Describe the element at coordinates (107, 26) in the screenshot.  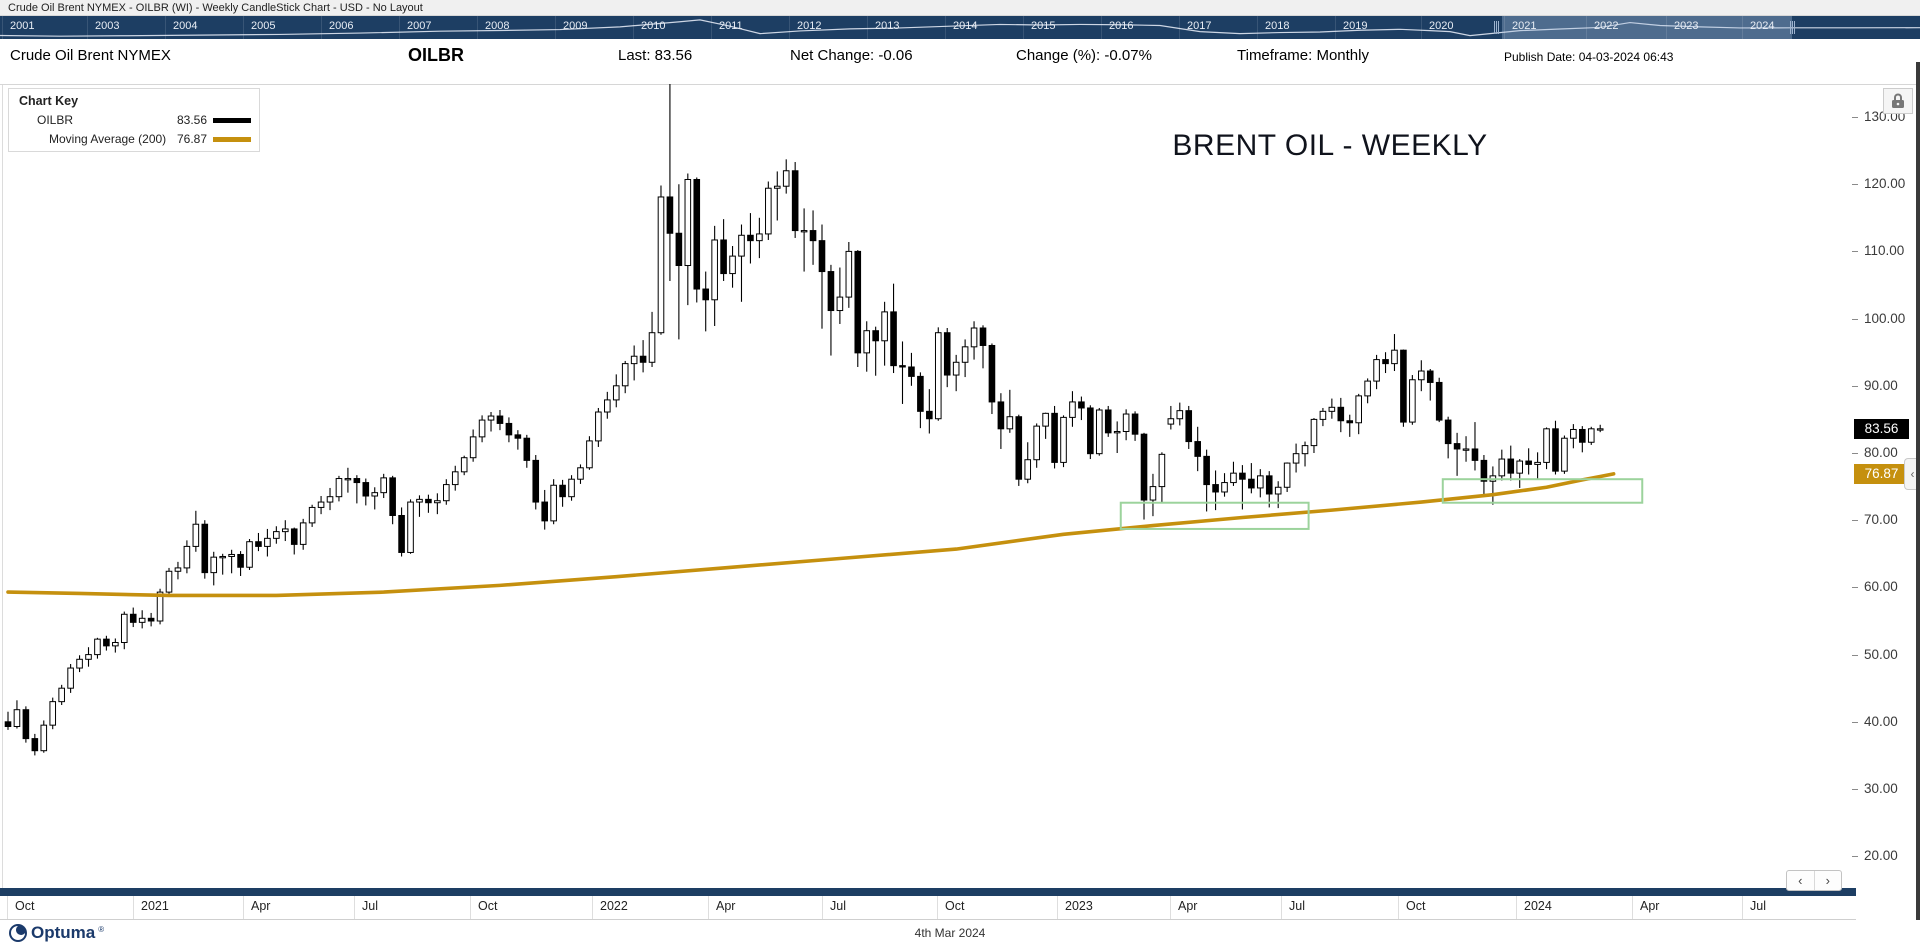
I see `navigator-year-label: 2003` at that location.